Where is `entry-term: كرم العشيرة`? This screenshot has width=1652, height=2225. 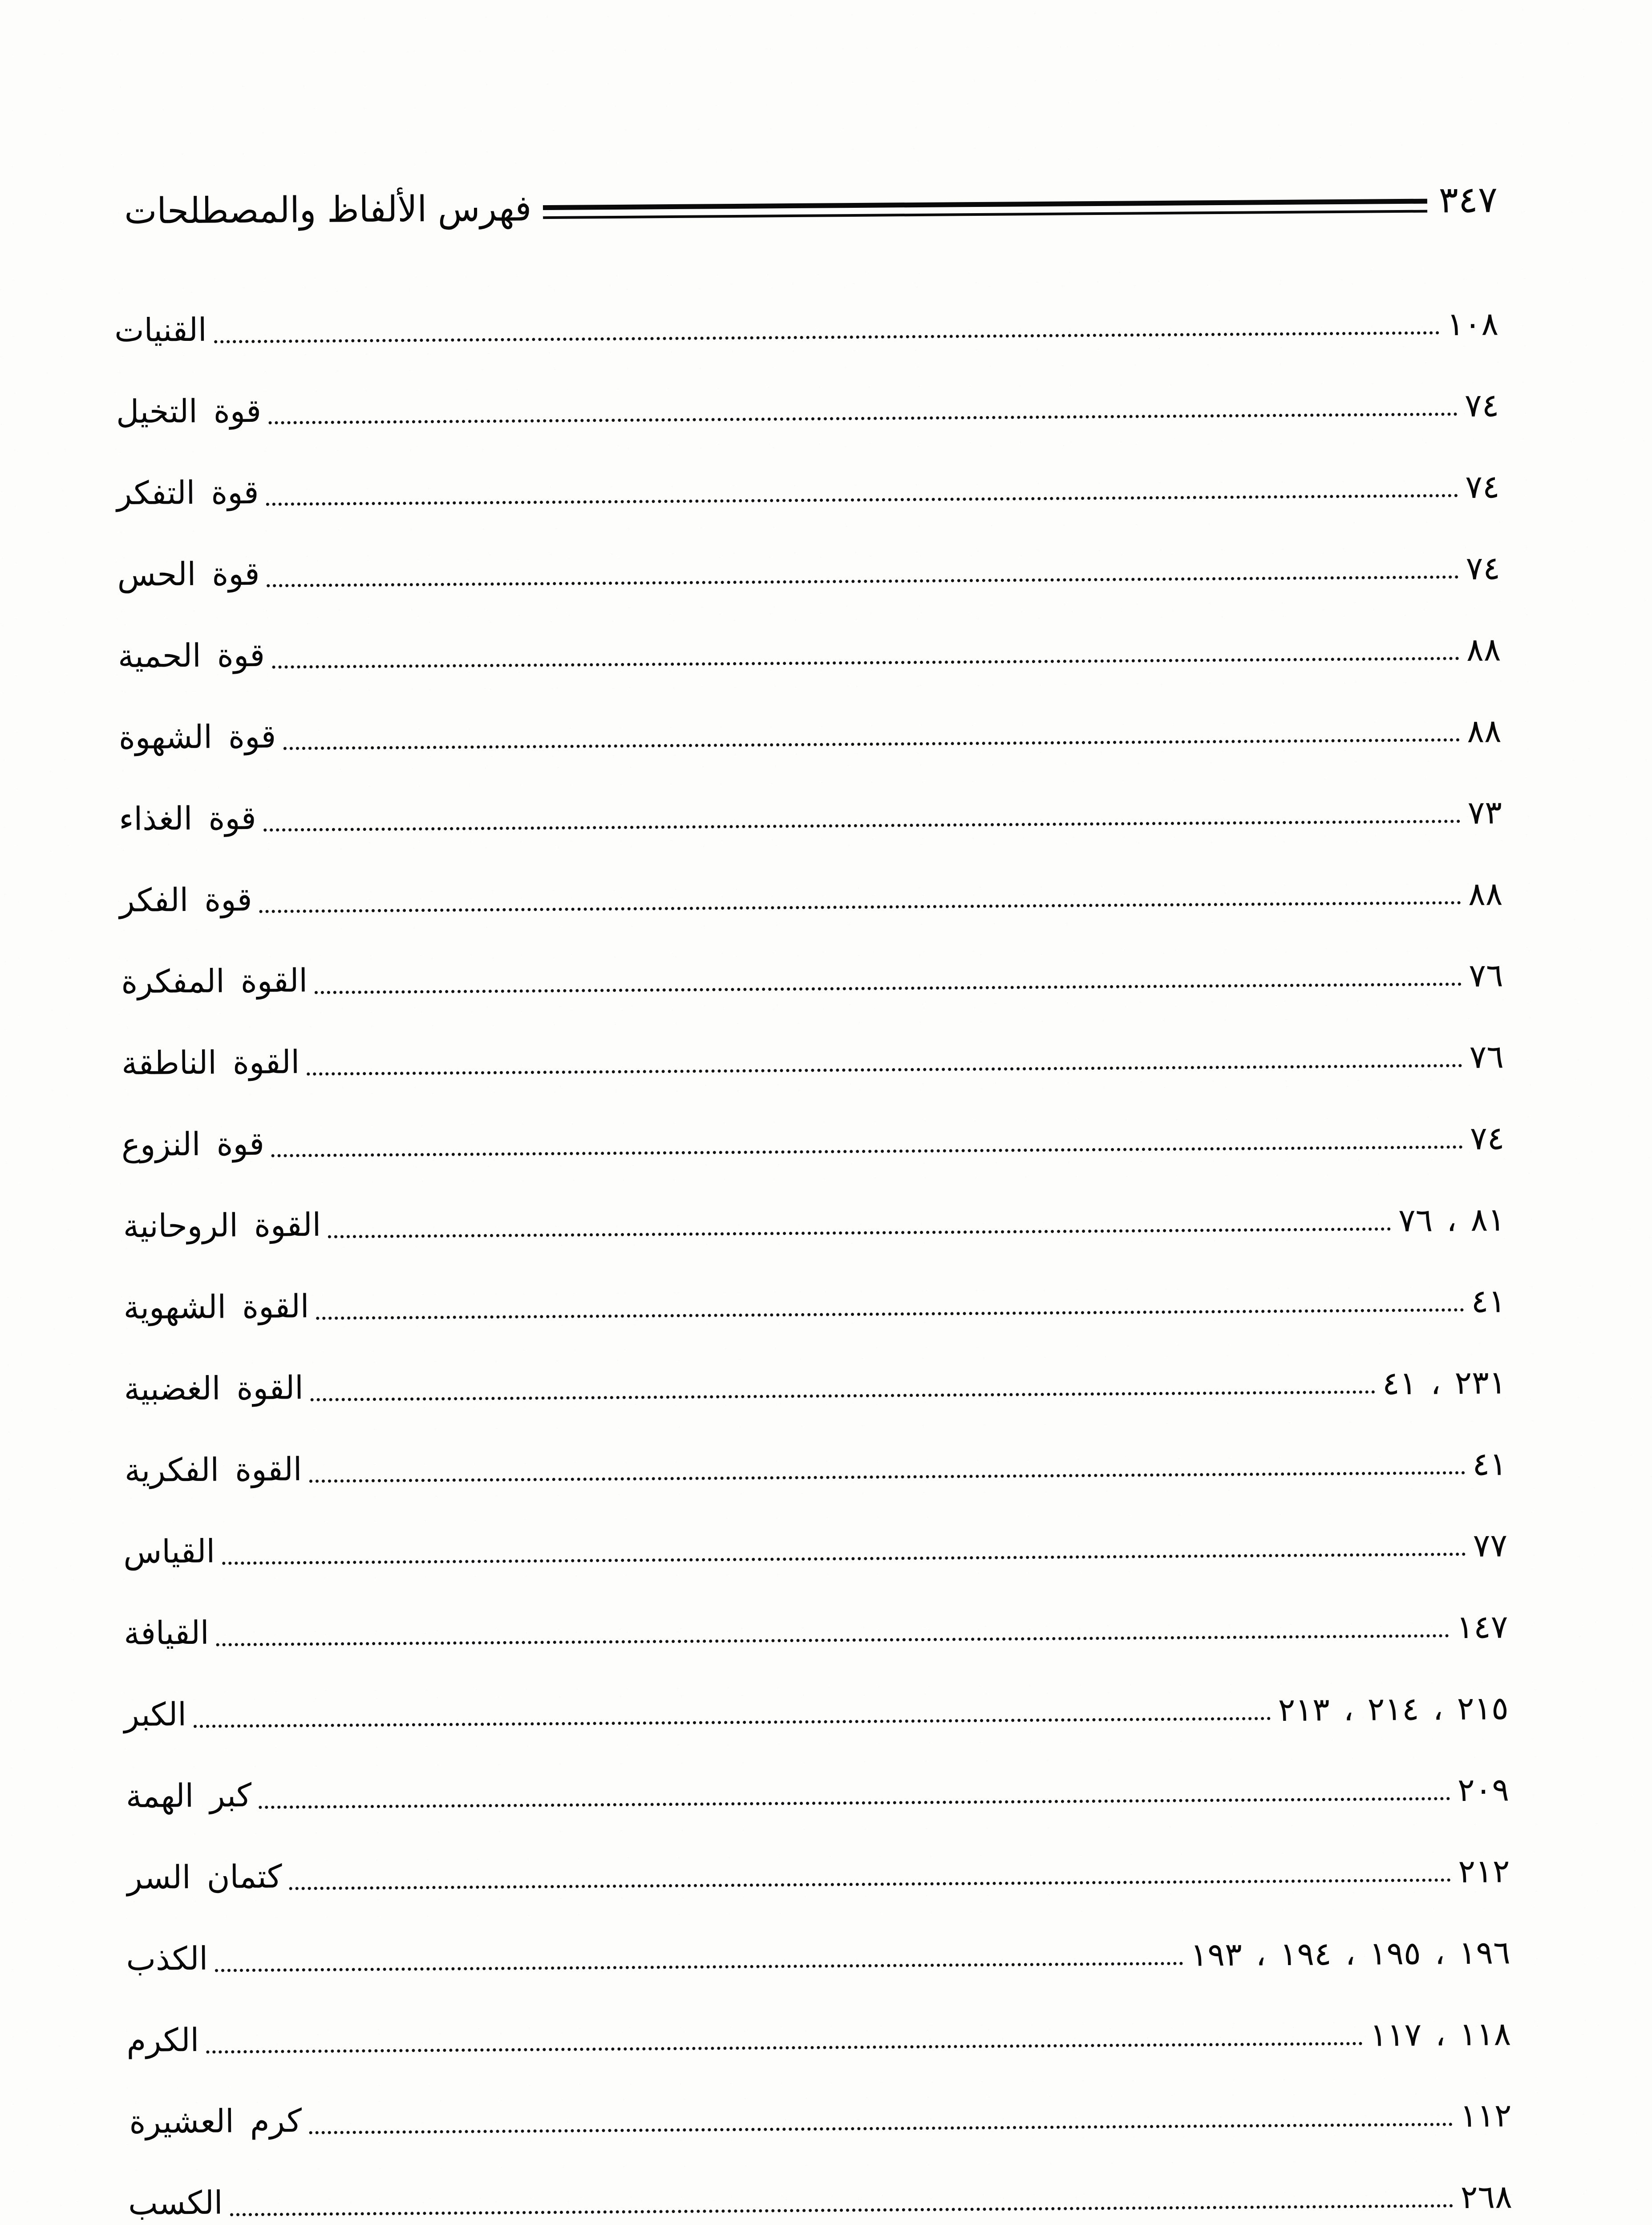
entry-term: كرم العشيرة is located at coordinates (215, 2120).